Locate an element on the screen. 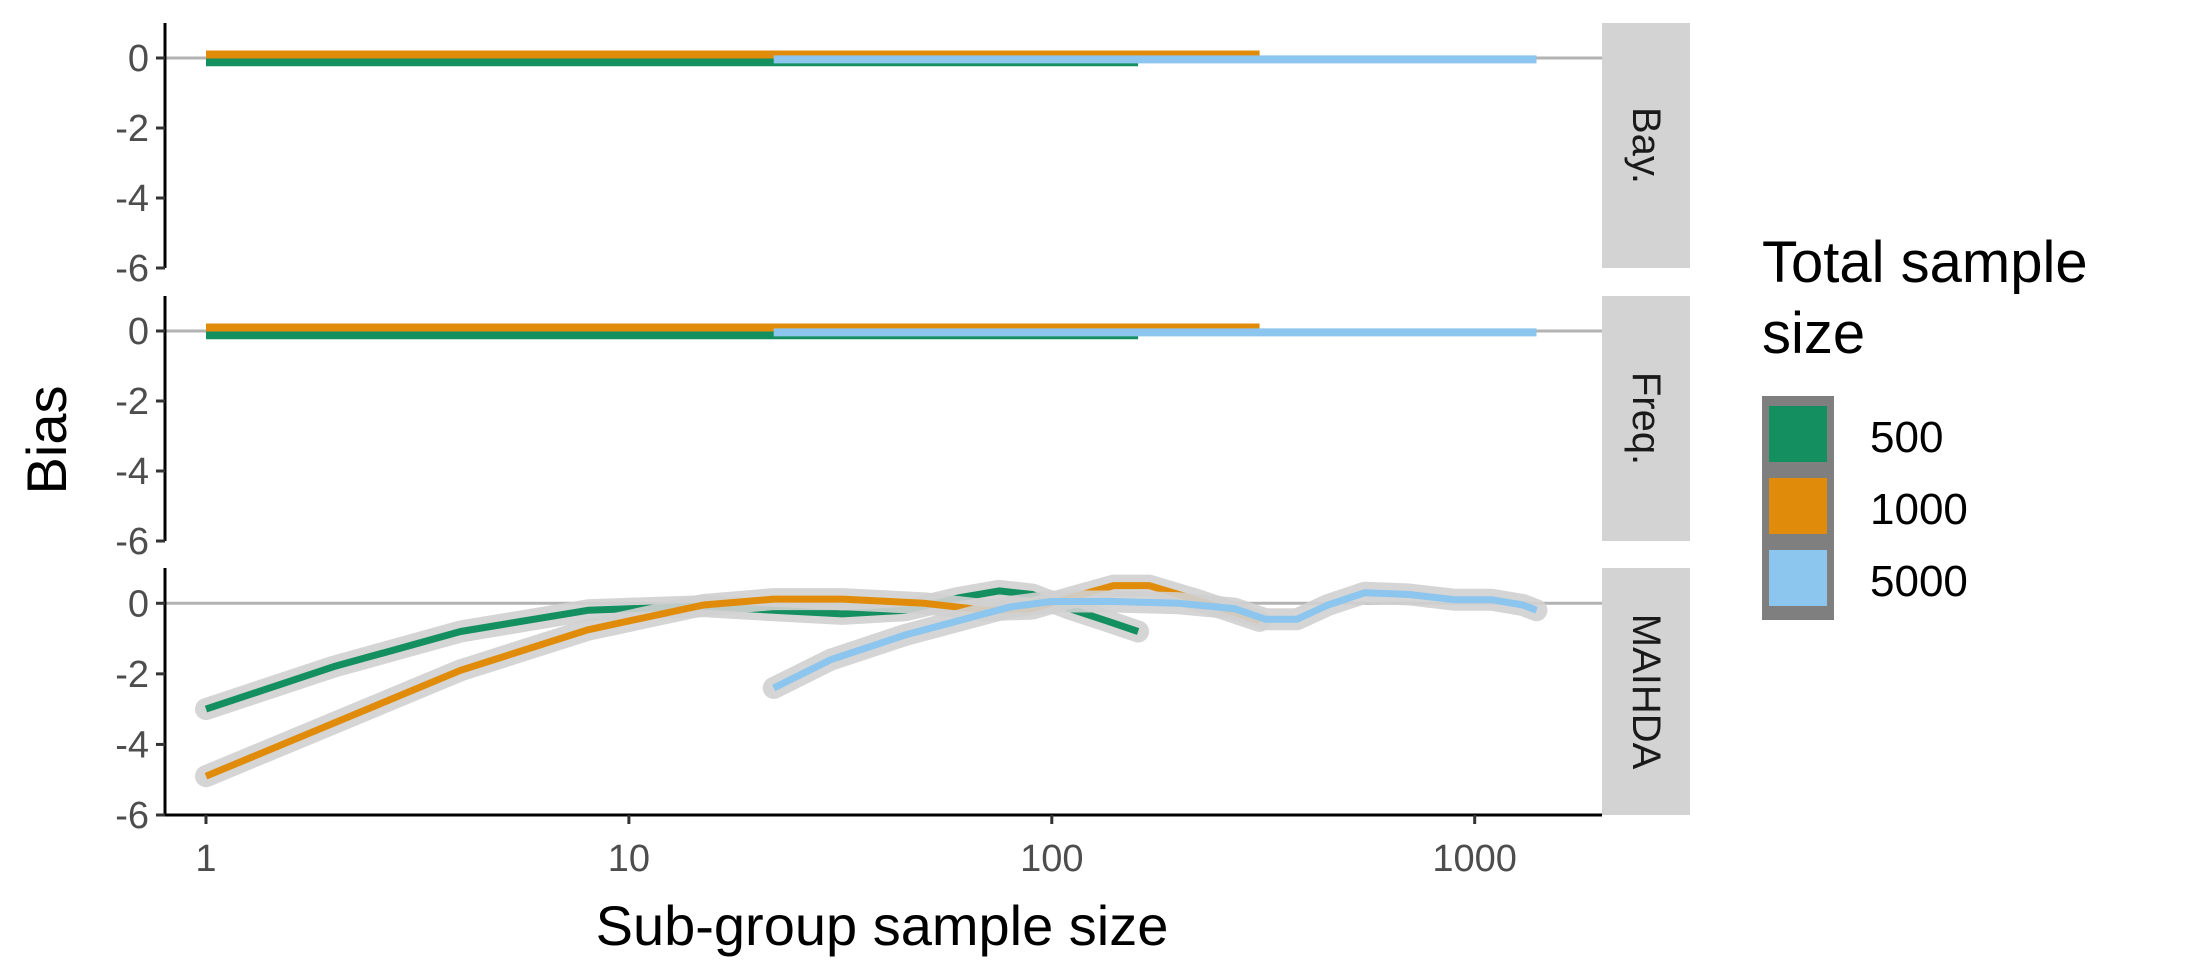 The height and width of the screenshot is (975, 2190). x-tick-label: 10 is located at coordinates (629, 859).